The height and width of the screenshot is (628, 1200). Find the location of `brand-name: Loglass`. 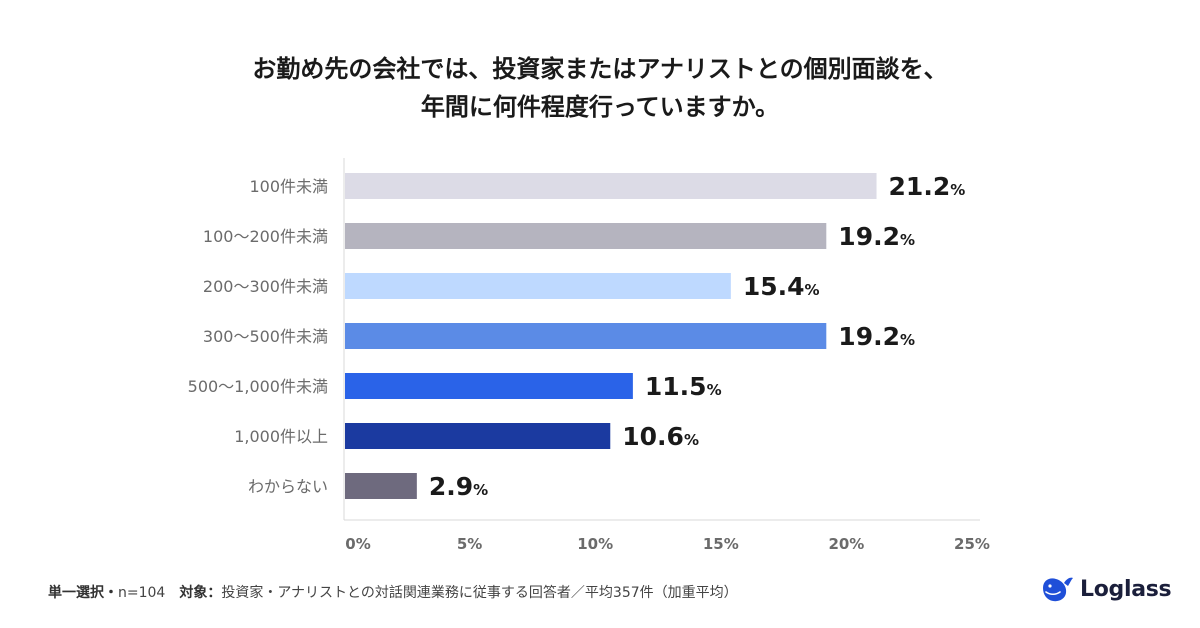

brand-name: Loglass is located at coordinates (1126, 589).